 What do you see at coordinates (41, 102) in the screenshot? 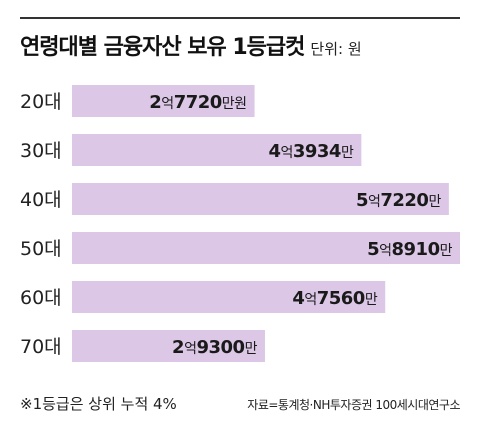
I see `category-label: 20대` at bounding box center [41, 102].